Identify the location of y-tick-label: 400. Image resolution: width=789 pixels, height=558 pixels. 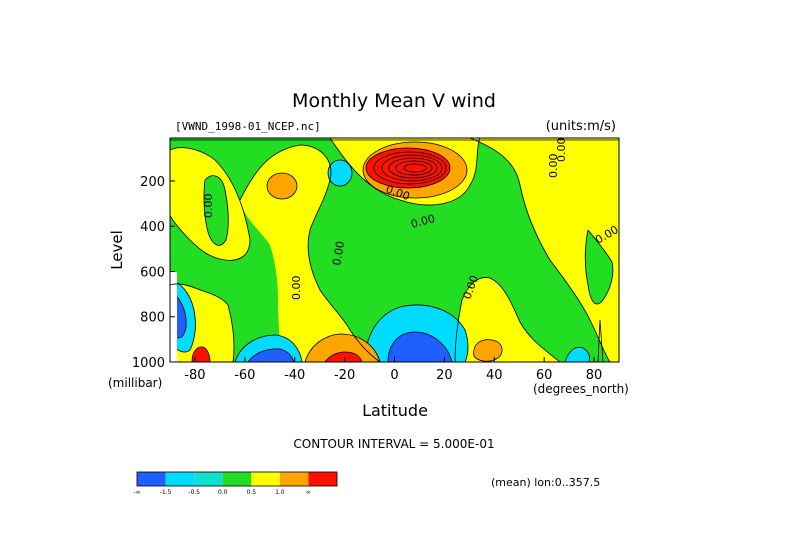
(152, 227).